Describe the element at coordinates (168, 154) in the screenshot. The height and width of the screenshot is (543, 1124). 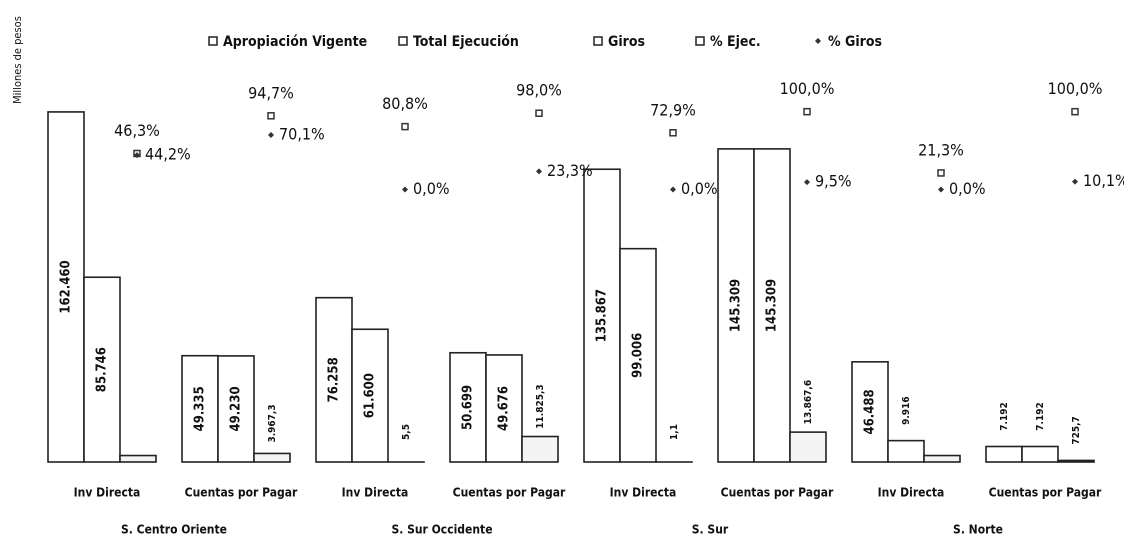
I see `data-label: 44,2%` at that location.